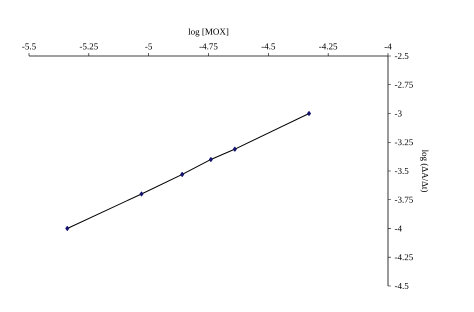  What do you see at coordinates (424, 171) in the screenshot?
I see `y-axis-title: log (ΔA/Δt)` at bounding box center [424, 171].